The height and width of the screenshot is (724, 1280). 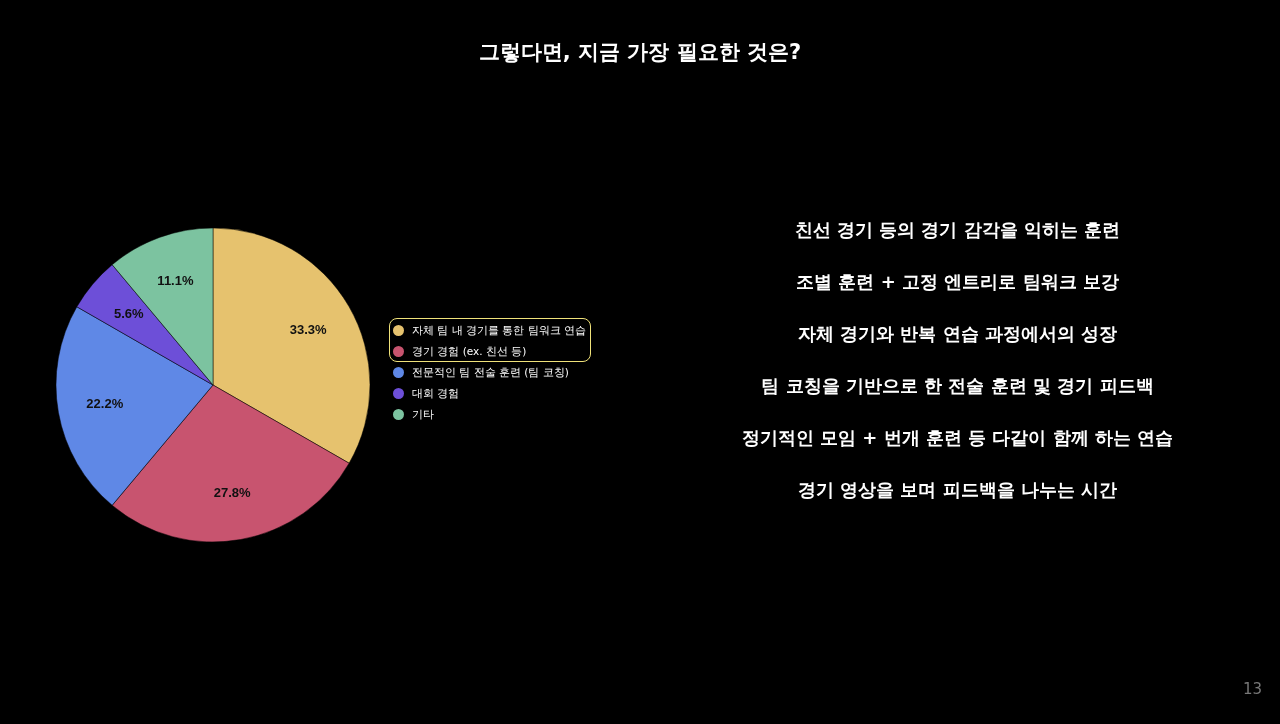 What do you see at coordinates (957, 490) in the screenshot?
I see `text: 경기 영상을 보며 피드백을 나누는 시간` at bounding box center [957, 490].